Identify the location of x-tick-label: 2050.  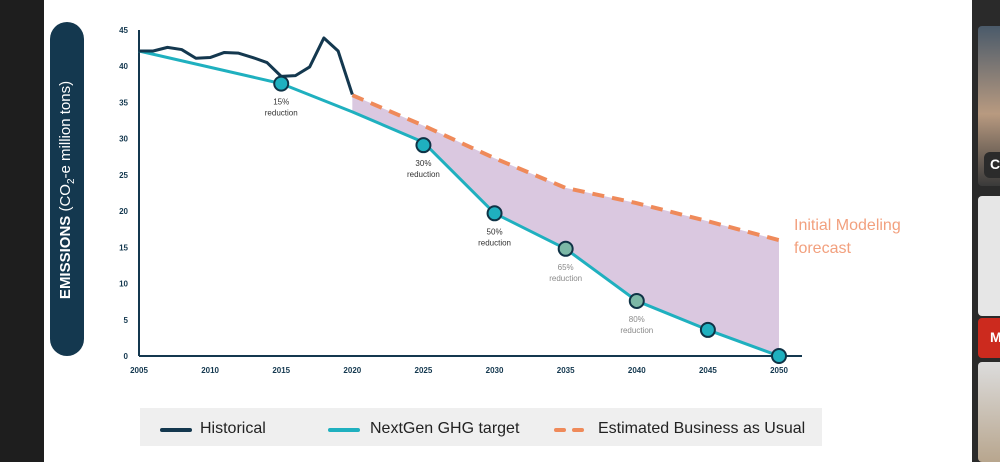
(779, 370).